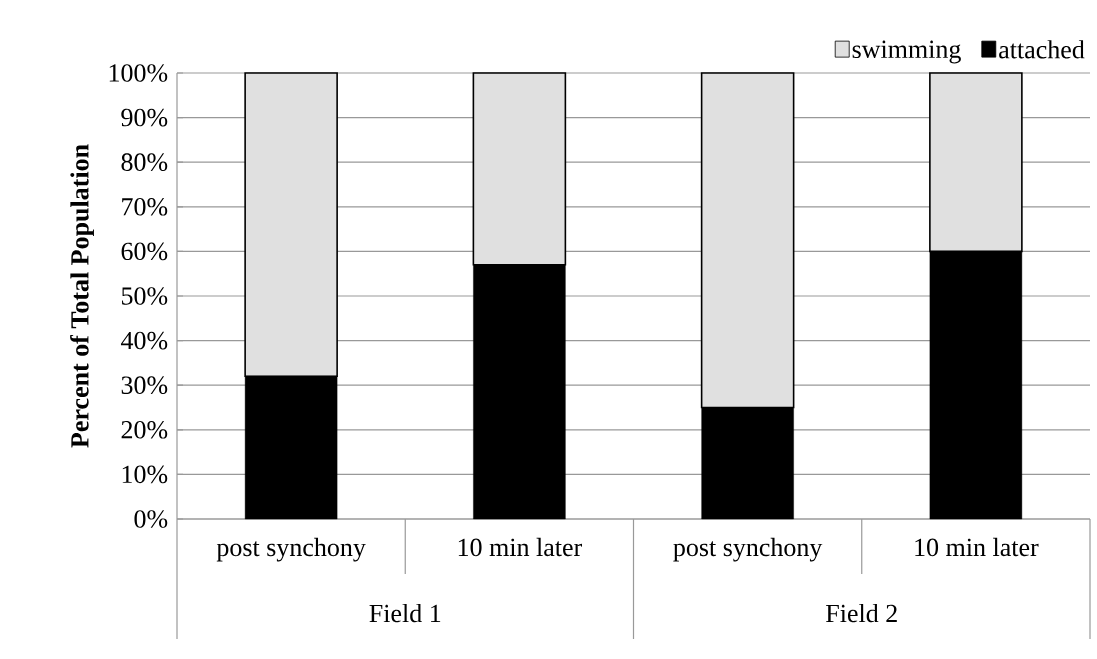 This screenshot has width=1097, height=659. I want to click on y-tick-label: 30%, so click(144, 385).